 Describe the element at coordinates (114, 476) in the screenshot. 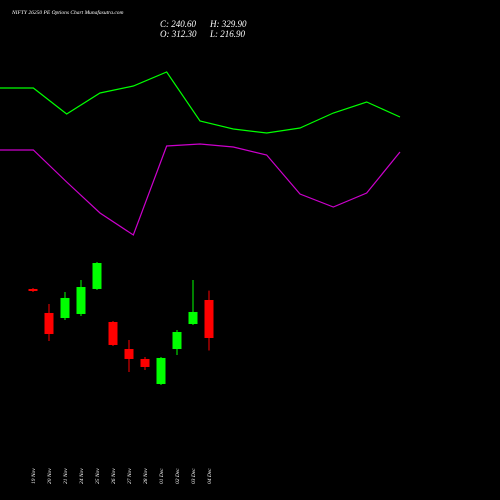

I see `x-tick-label: 26 Nov` at that location.